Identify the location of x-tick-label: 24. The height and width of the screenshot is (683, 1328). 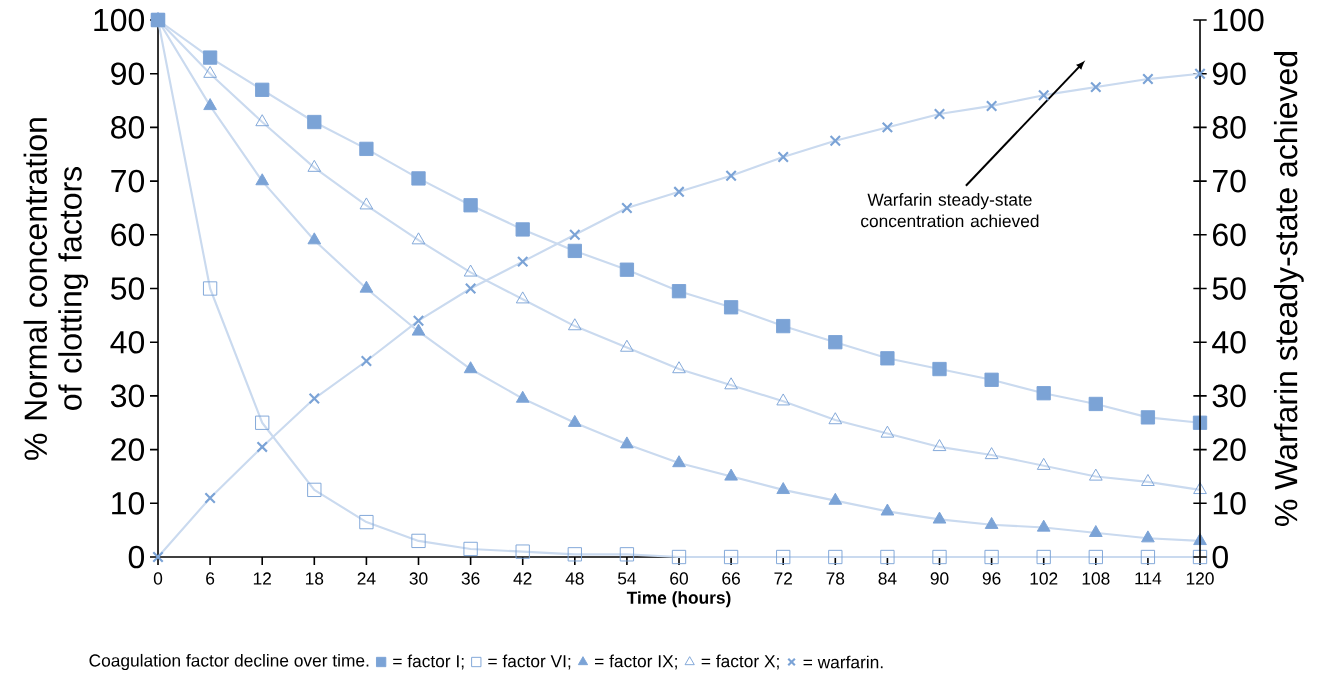
(366, 578).